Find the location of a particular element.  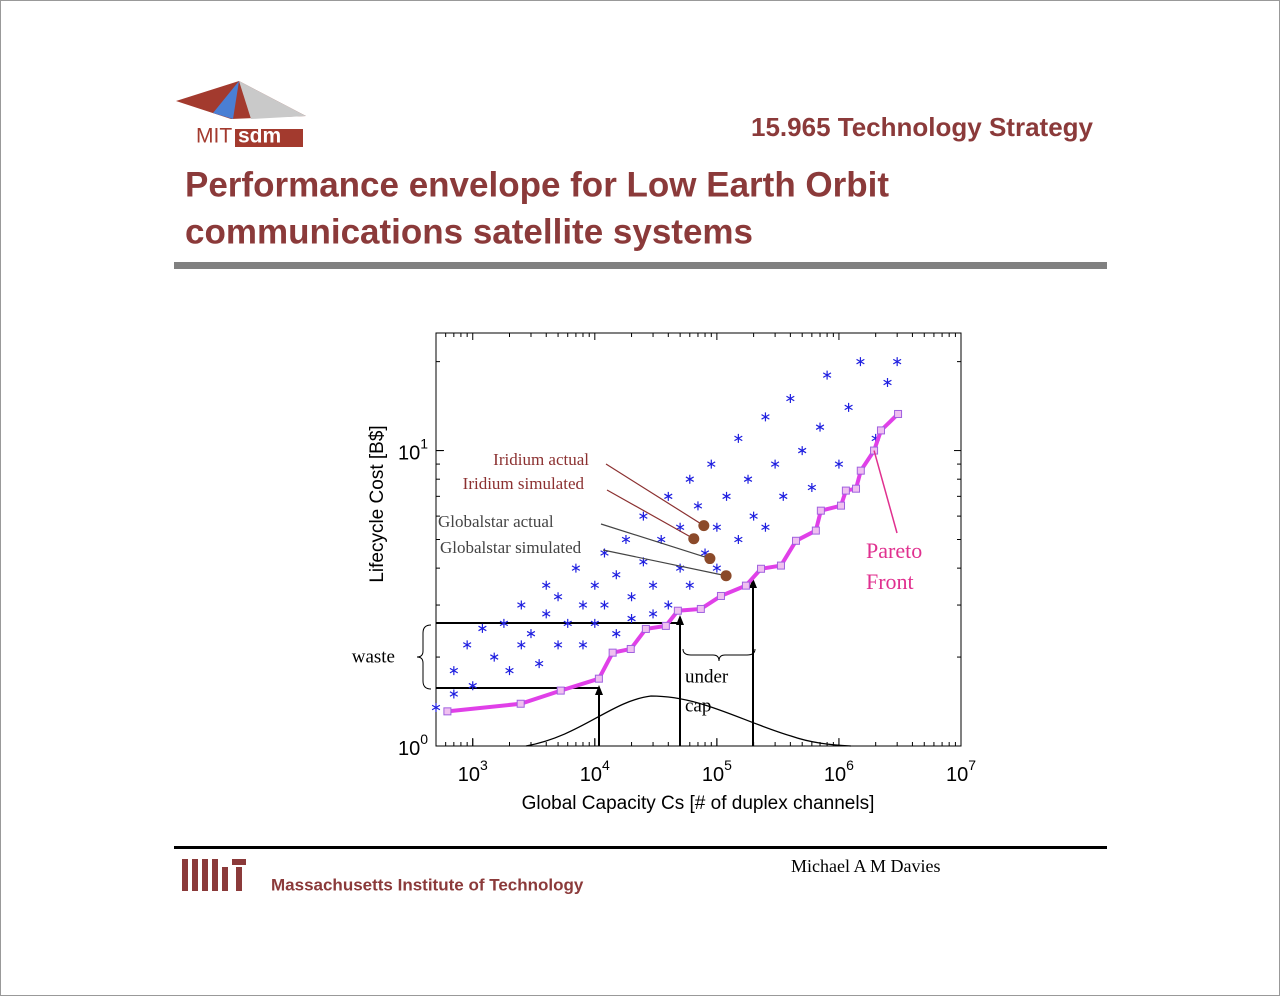

y-axis-label: Lifecycle Cost [B$] is located at coordinates (377, 503).